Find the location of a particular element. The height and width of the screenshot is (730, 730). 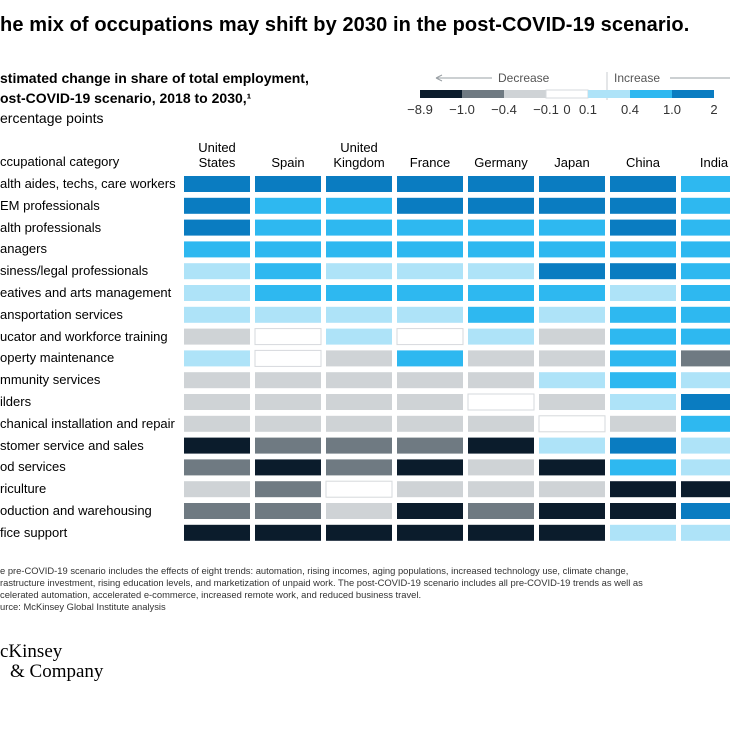

row-label: anagers is located at coordinates (23, 249).